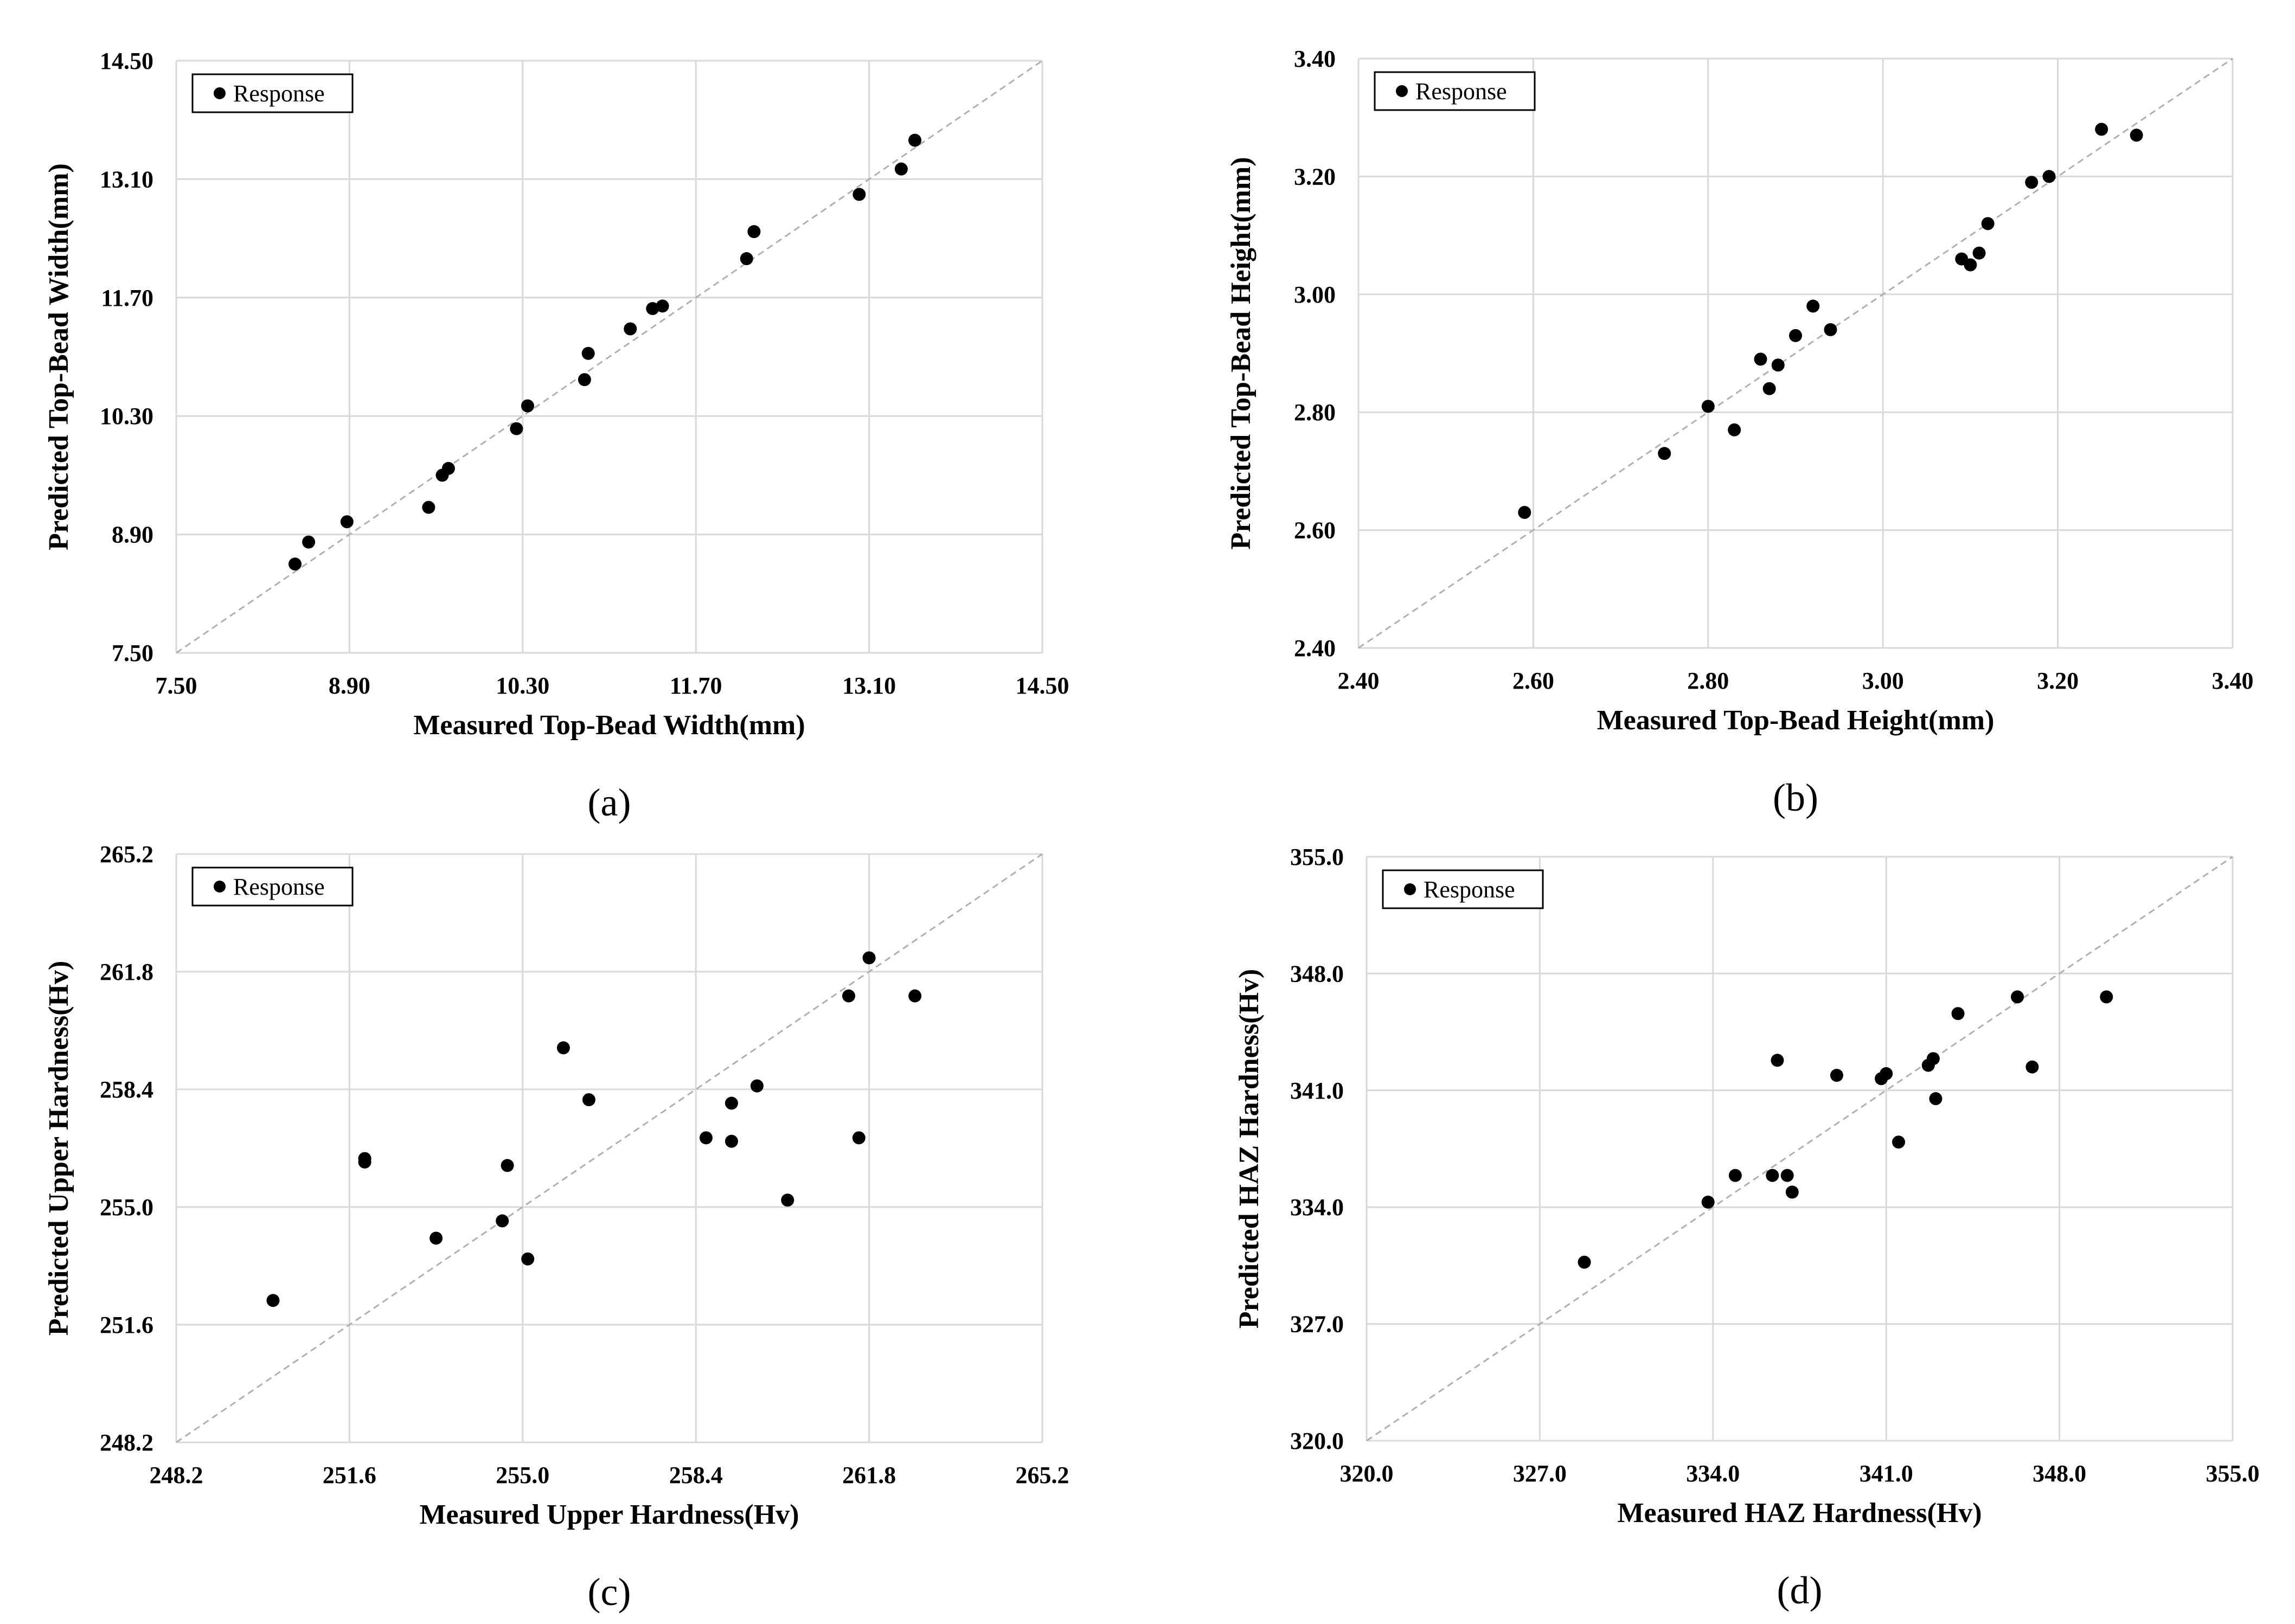 Image resolution: width=2295 pixels, height=1624 pixels. What do you see at coordinates (177, 685) in the screenshot?
I see `x-tick-label: 7.50` at bounding box center [177, 685].